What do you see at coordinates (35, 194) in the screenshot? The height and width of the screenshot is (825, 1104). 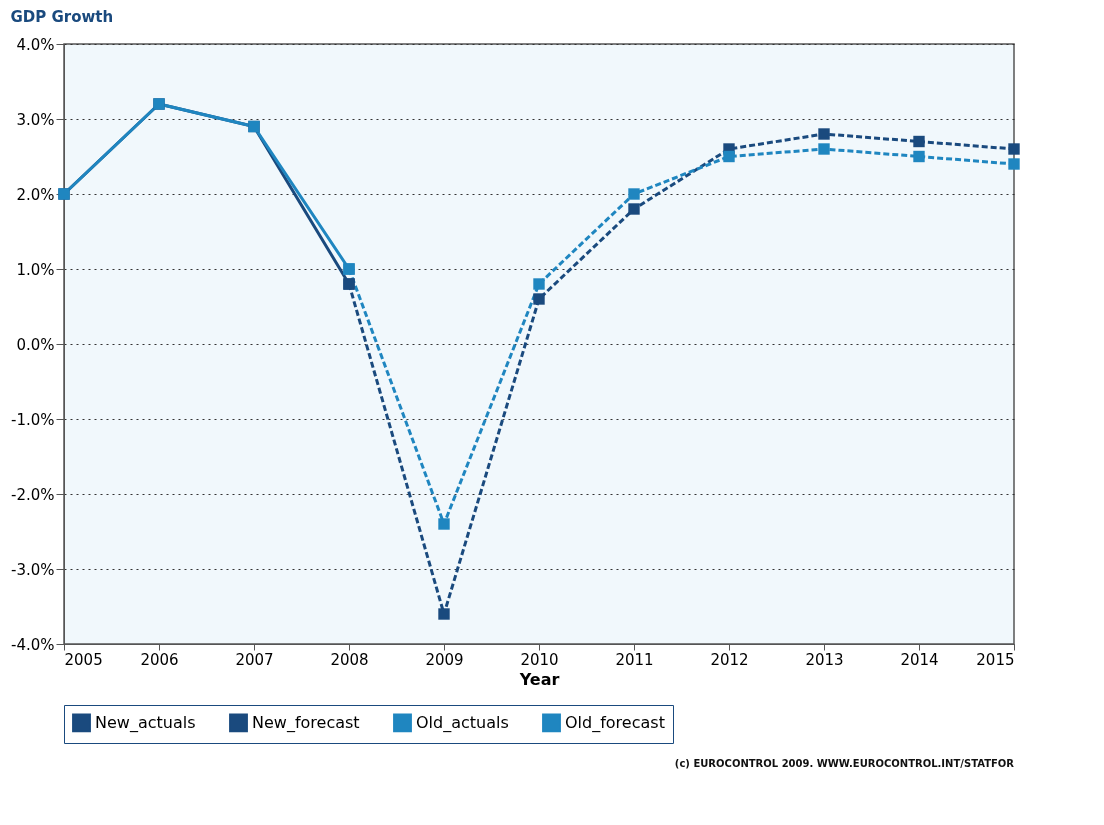 I see `y-tick-label: 2.0%` at bounding box center [35, 194].